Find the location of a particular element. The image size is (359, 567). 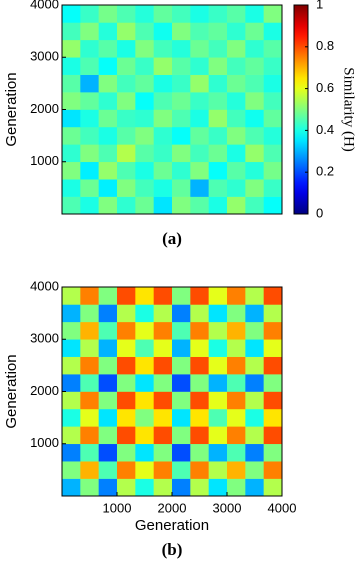

colorbar-tick-label: 0.2 is located at coordinates (325, 171).